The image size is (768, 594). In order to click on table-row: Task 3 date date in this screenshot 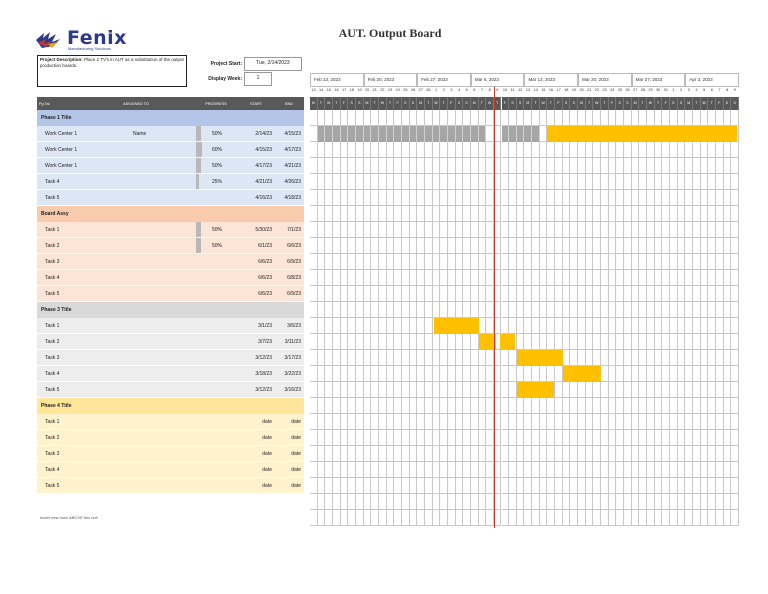, I will do `click(170, 454)`.